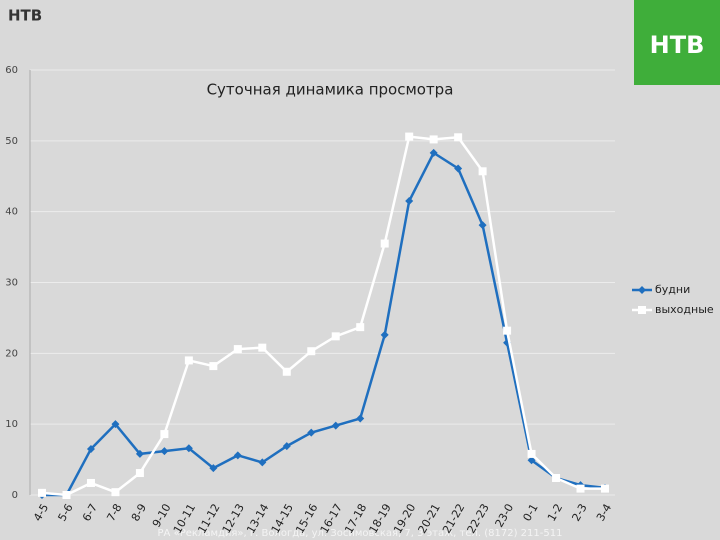  I want to click on legend-label: выходные, so click(684, 309).